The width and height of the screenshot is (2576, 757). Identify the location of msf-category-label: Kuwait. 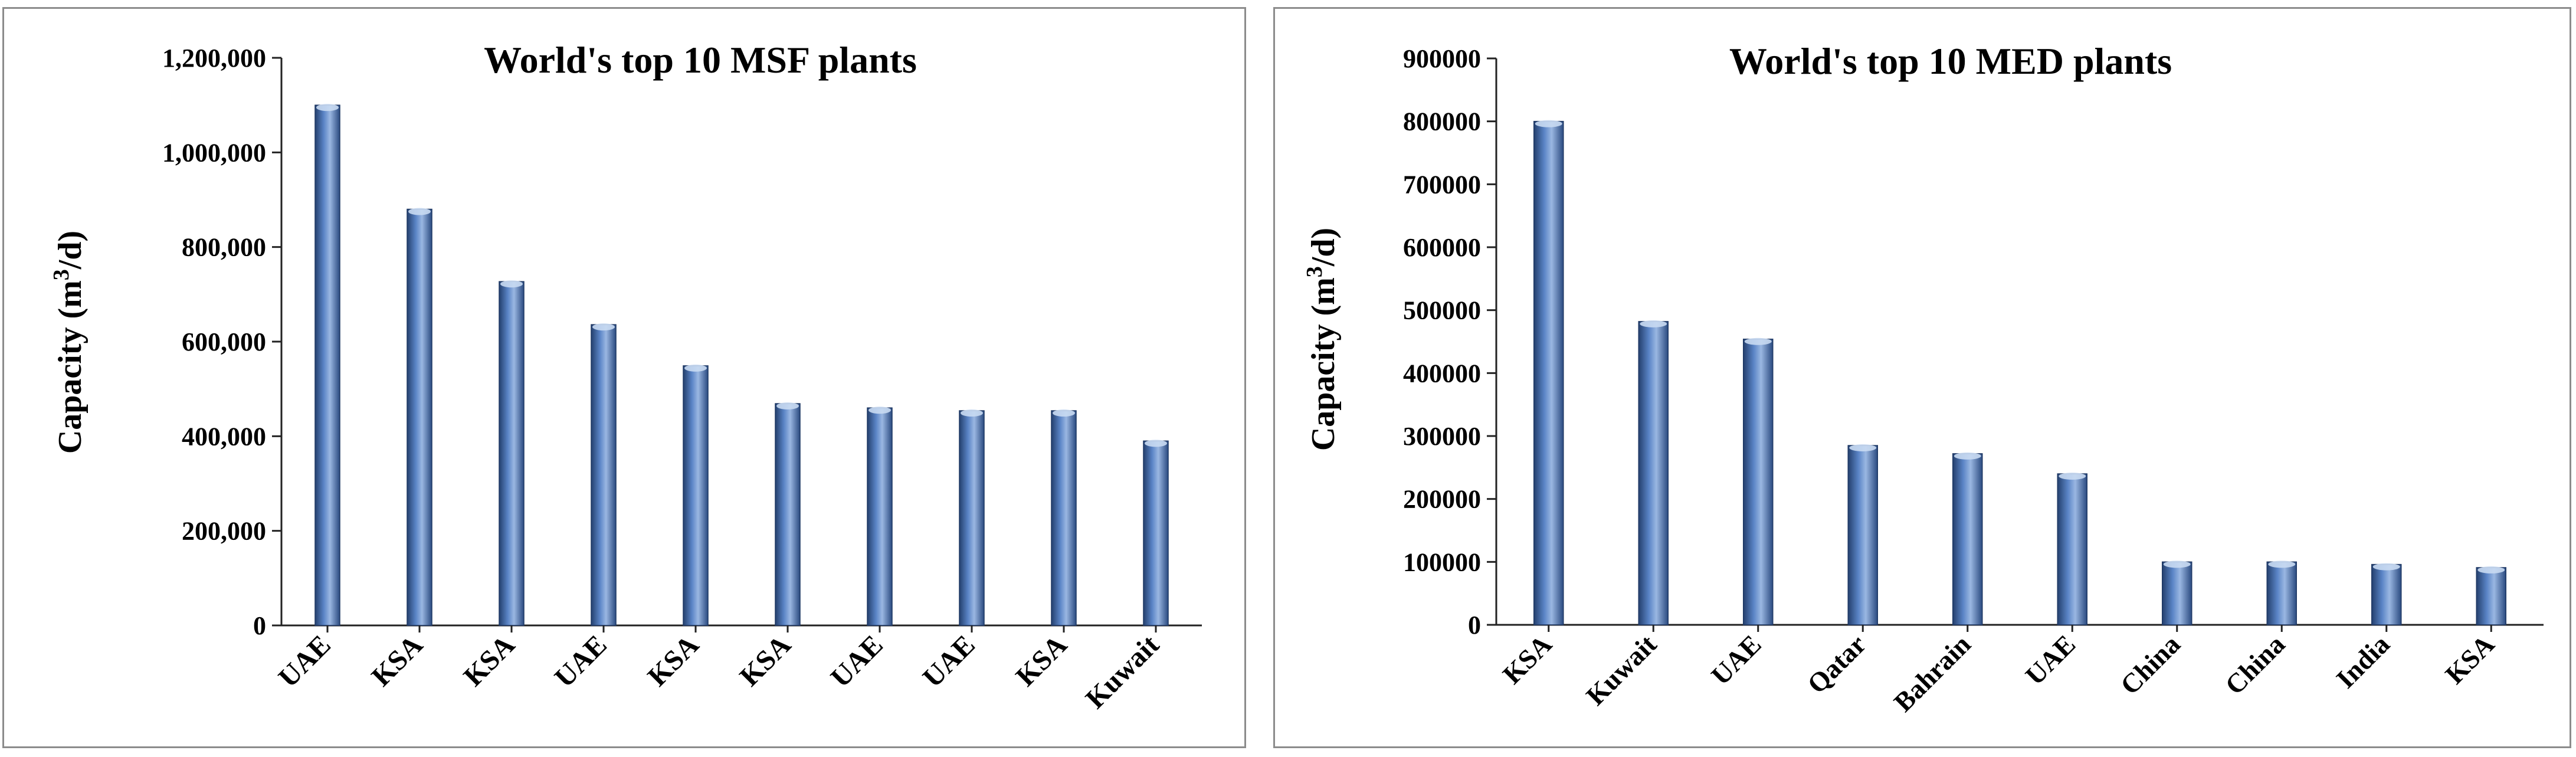
(1122, 672).